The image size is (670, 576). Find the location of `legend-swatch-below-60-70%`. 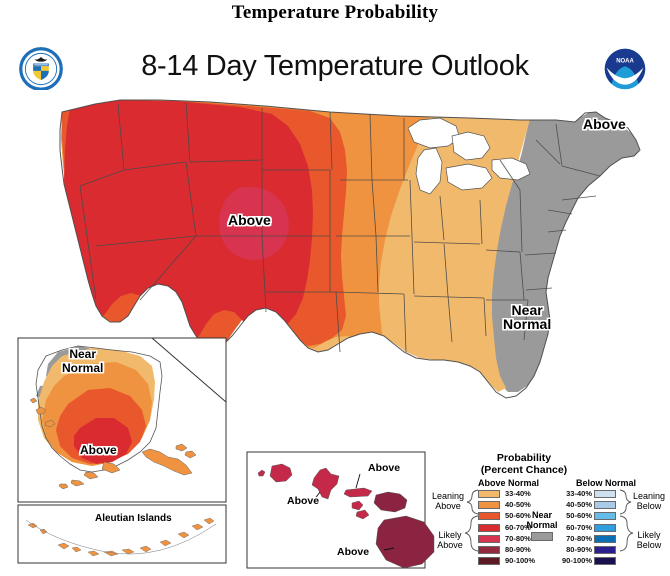

legend-swatch-below-60-70% is located at coordinates (605, 527).